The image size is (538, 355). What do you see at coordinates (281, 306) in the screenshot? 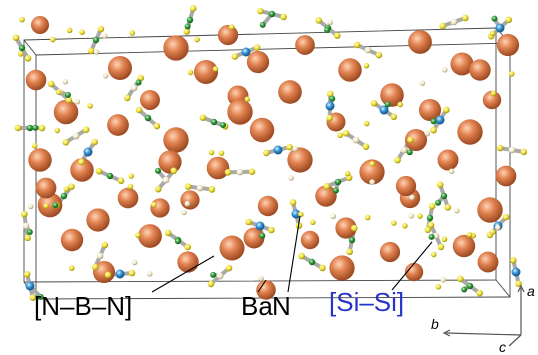
I see `label-n: N` at bounding box center [281, 306].